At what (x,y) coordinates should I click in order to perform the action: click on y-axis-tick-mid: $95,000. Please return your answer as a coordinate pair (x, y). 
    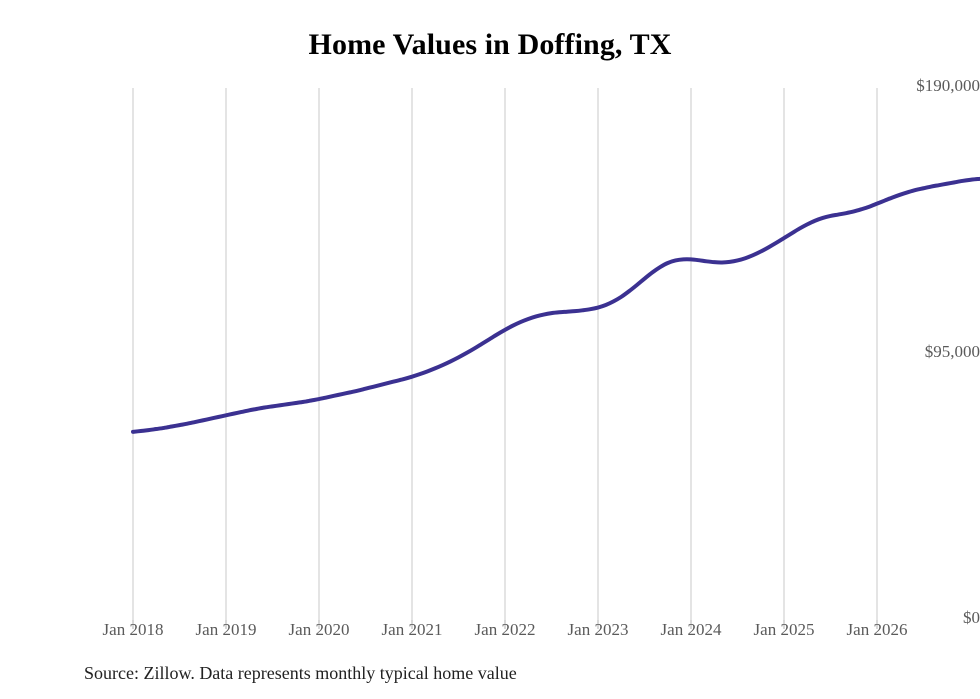
    Looking at the image, I should click on (952, 351).